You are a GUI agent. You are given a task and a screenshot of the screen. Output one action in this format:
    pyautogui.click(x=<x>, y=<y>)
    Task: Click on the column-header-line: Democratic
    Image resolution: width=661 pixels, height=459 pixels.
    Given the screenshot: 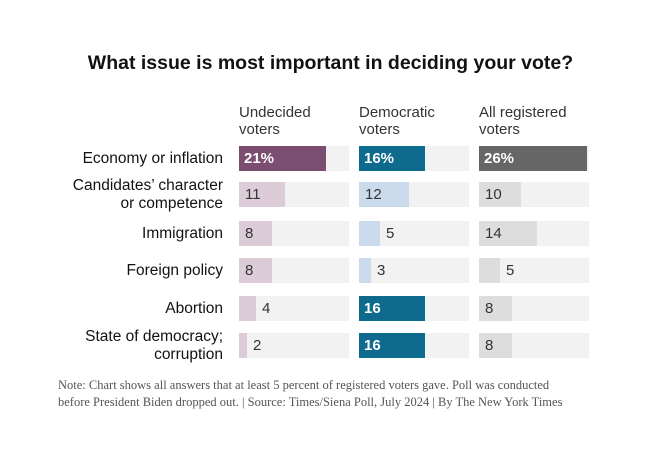 What is the action you would take?
    pyautogui.click(x=397, y=112)
    